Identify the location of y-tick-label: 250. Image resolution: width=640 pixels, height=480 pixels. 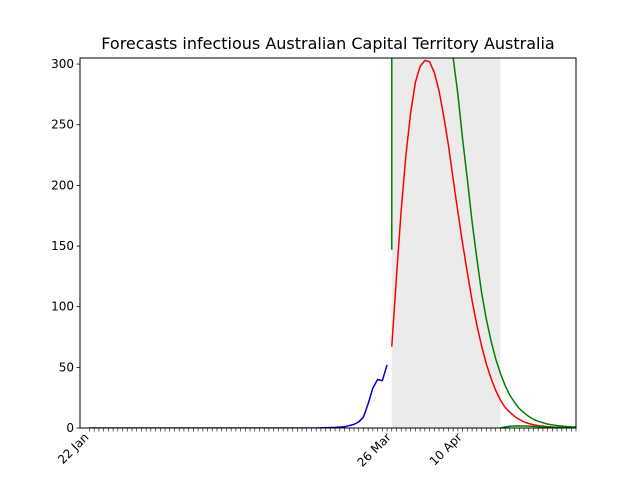
(62, 125).